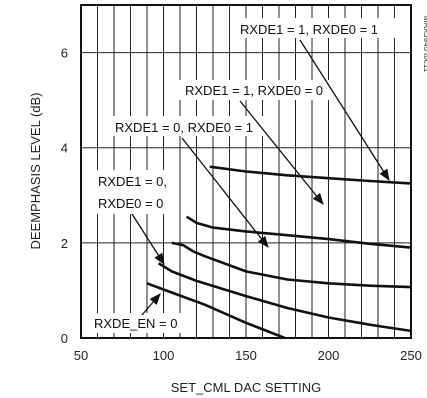  What do you see at coordinates (64, 148) in the screenshot?
I see `y-tick-label: 4` at bounding box center [64, 148].